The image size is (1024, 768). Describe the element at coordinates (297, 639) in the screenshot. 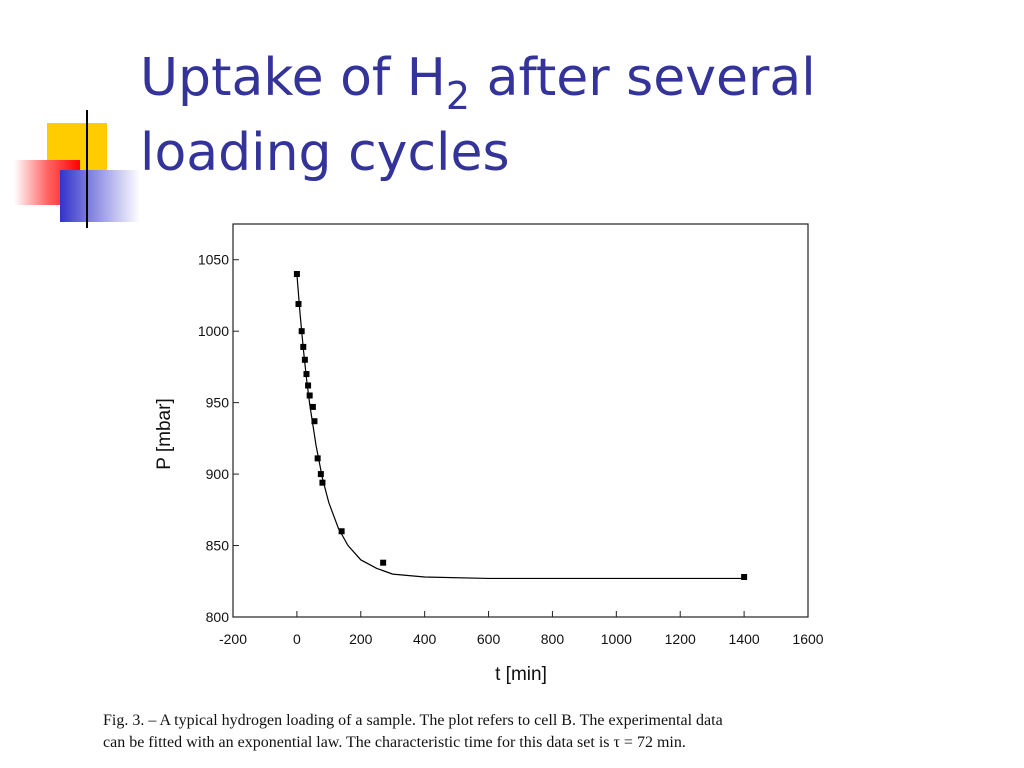

I see `x-tick-label: 0` at that location.